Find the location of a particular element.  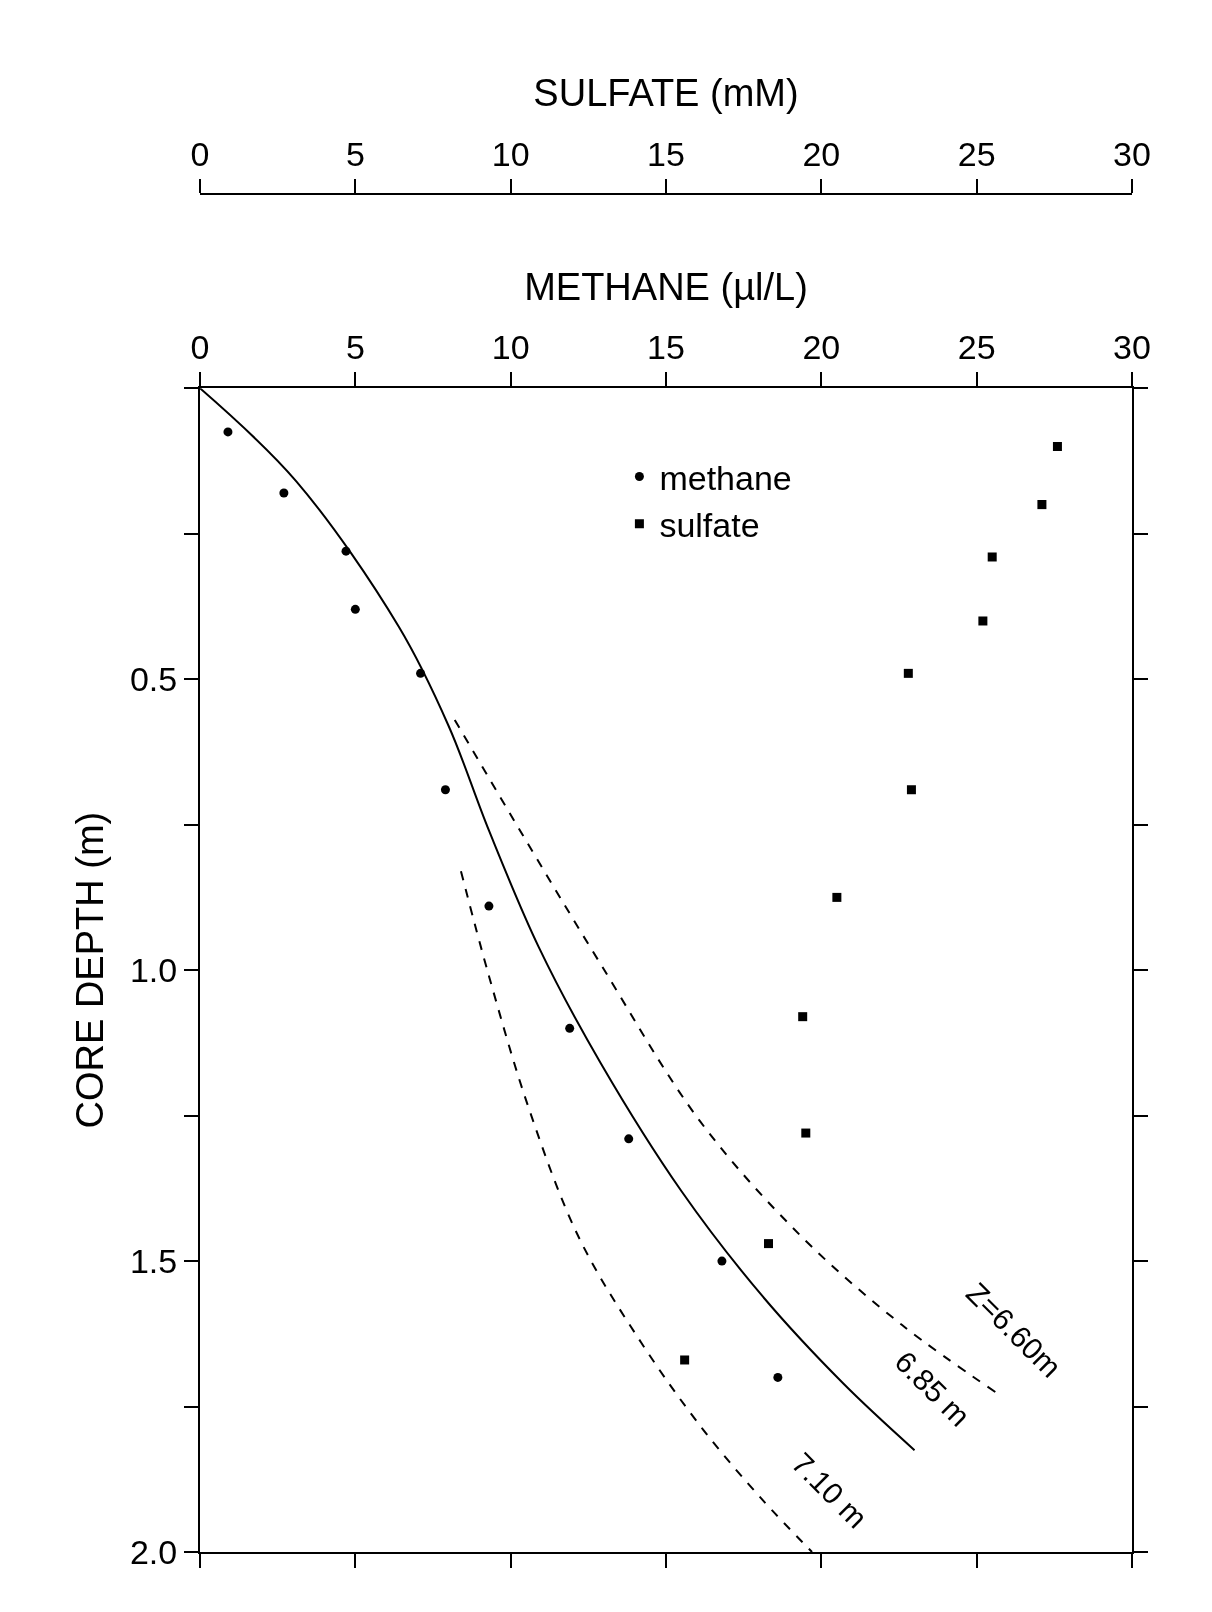

x-tick-label: 25 is located at coordinates (976, 346).